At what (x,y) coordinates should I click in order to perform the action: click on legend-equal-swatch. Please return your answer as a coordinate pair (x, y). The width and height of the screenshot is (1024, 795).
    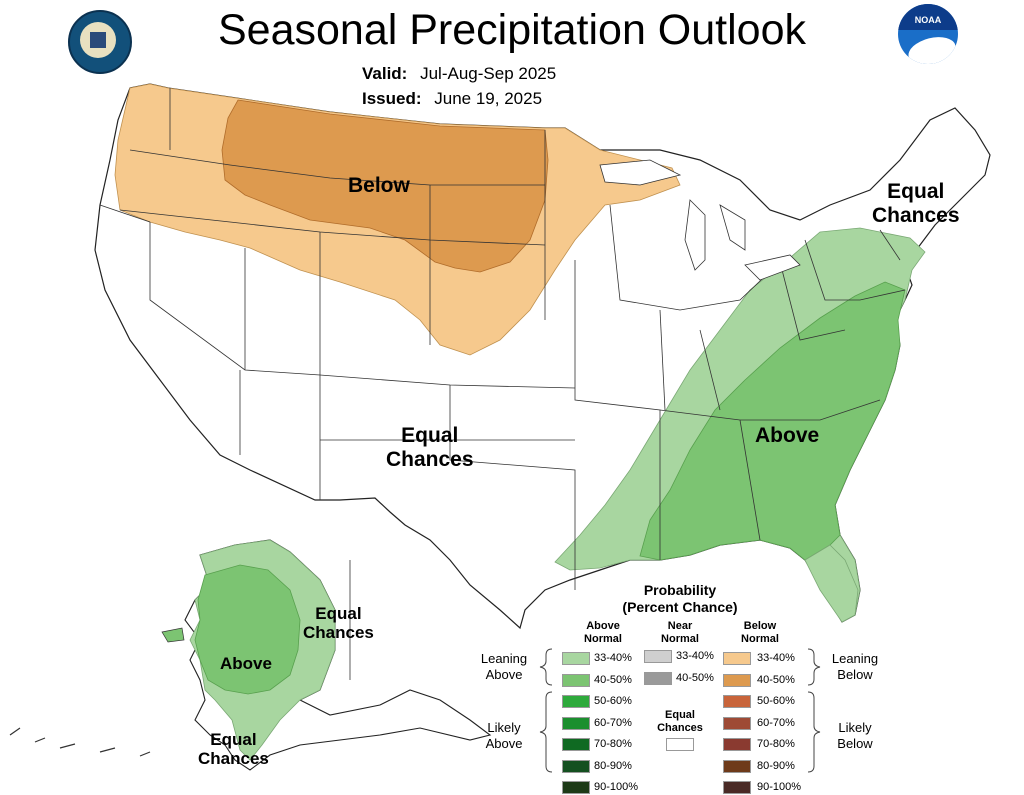
    Looking at the image, I should click on (680, 744).